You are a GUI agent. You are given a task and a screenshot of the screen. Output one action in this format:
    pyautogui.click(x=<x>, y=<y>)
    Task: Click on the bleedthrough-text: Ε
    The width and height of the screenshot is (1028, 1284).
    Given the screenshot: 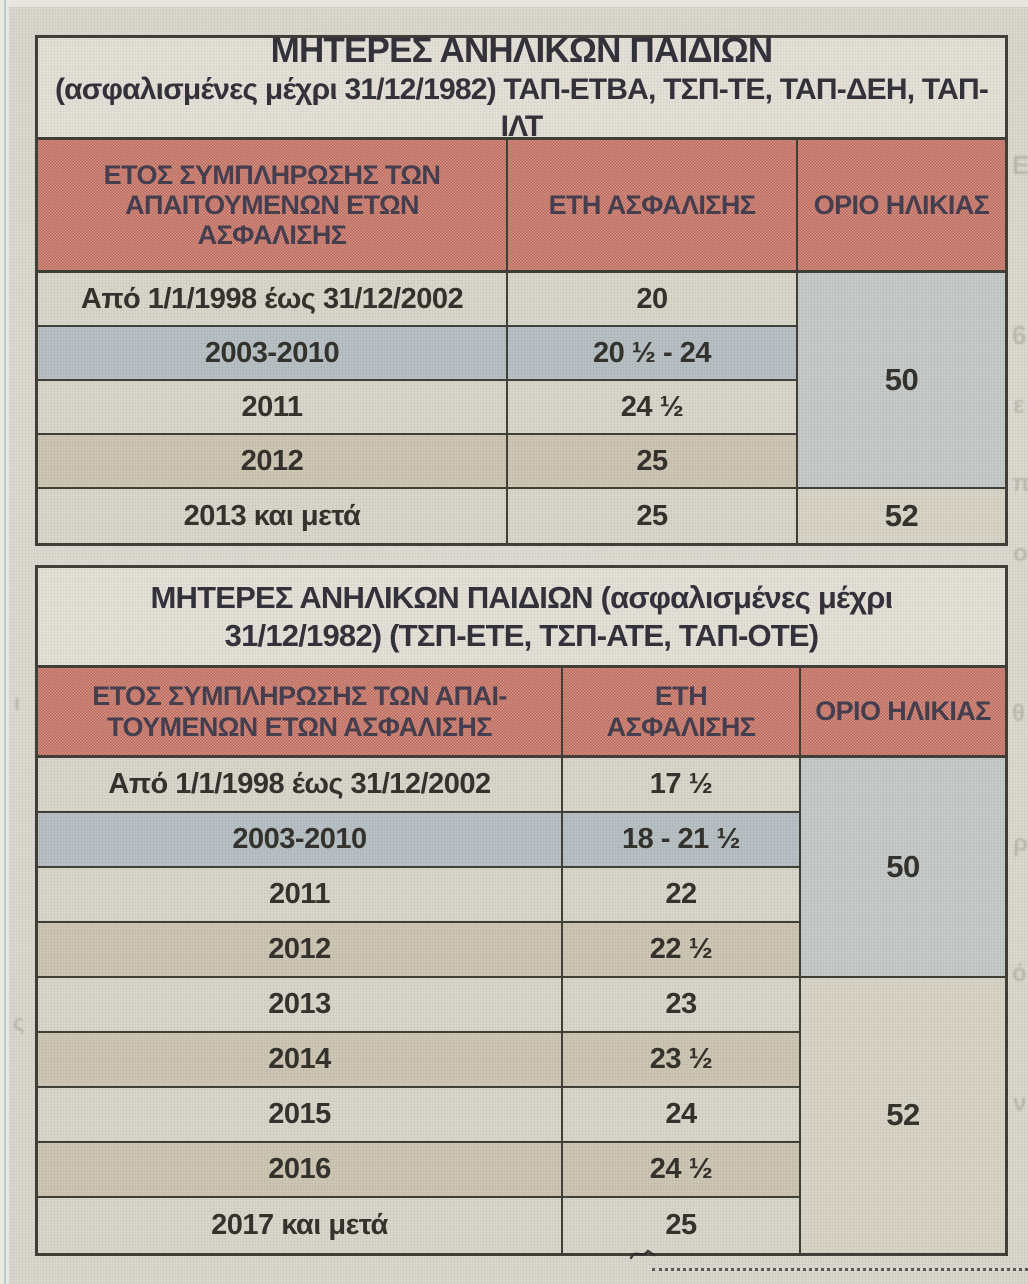 What is the action you would take?
    pyautogui.click(x=1020, y=165)
    